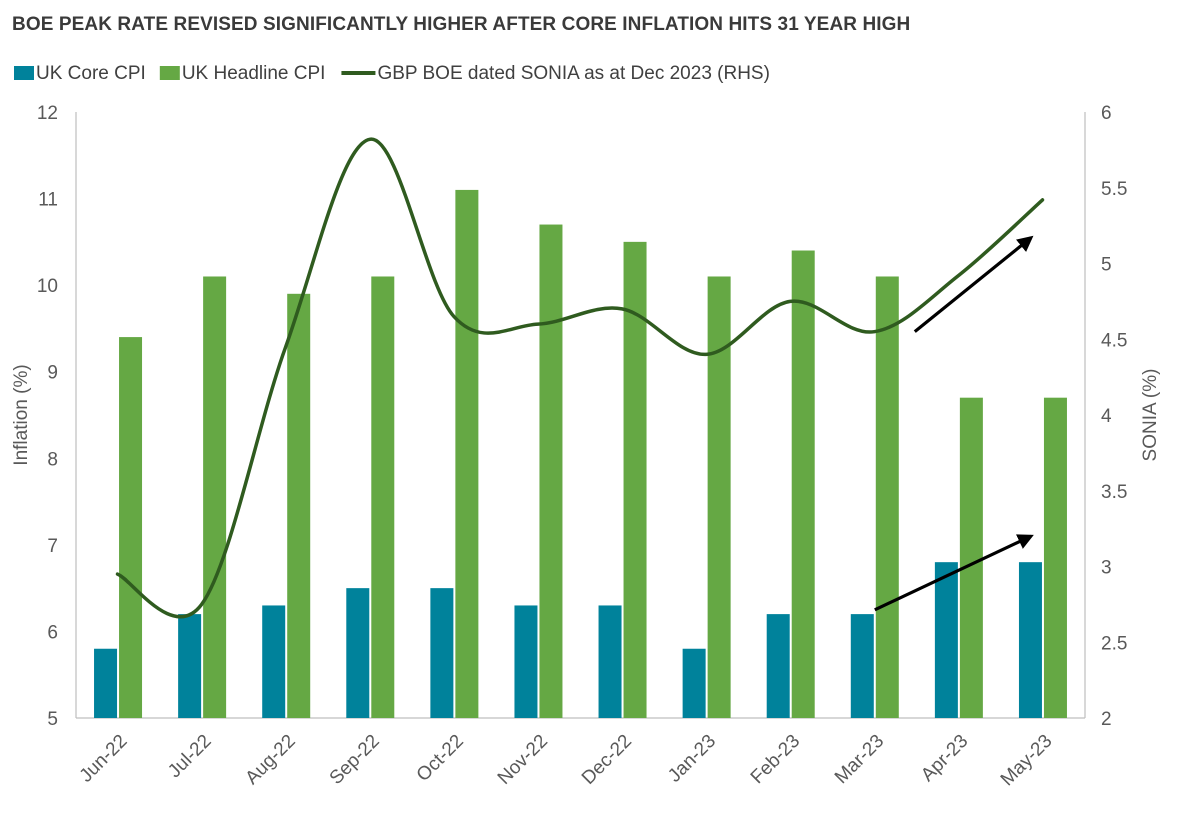 The image size is (1200, 818). I want to click on legend-label: UK Headline CPI, so click(254, 73).